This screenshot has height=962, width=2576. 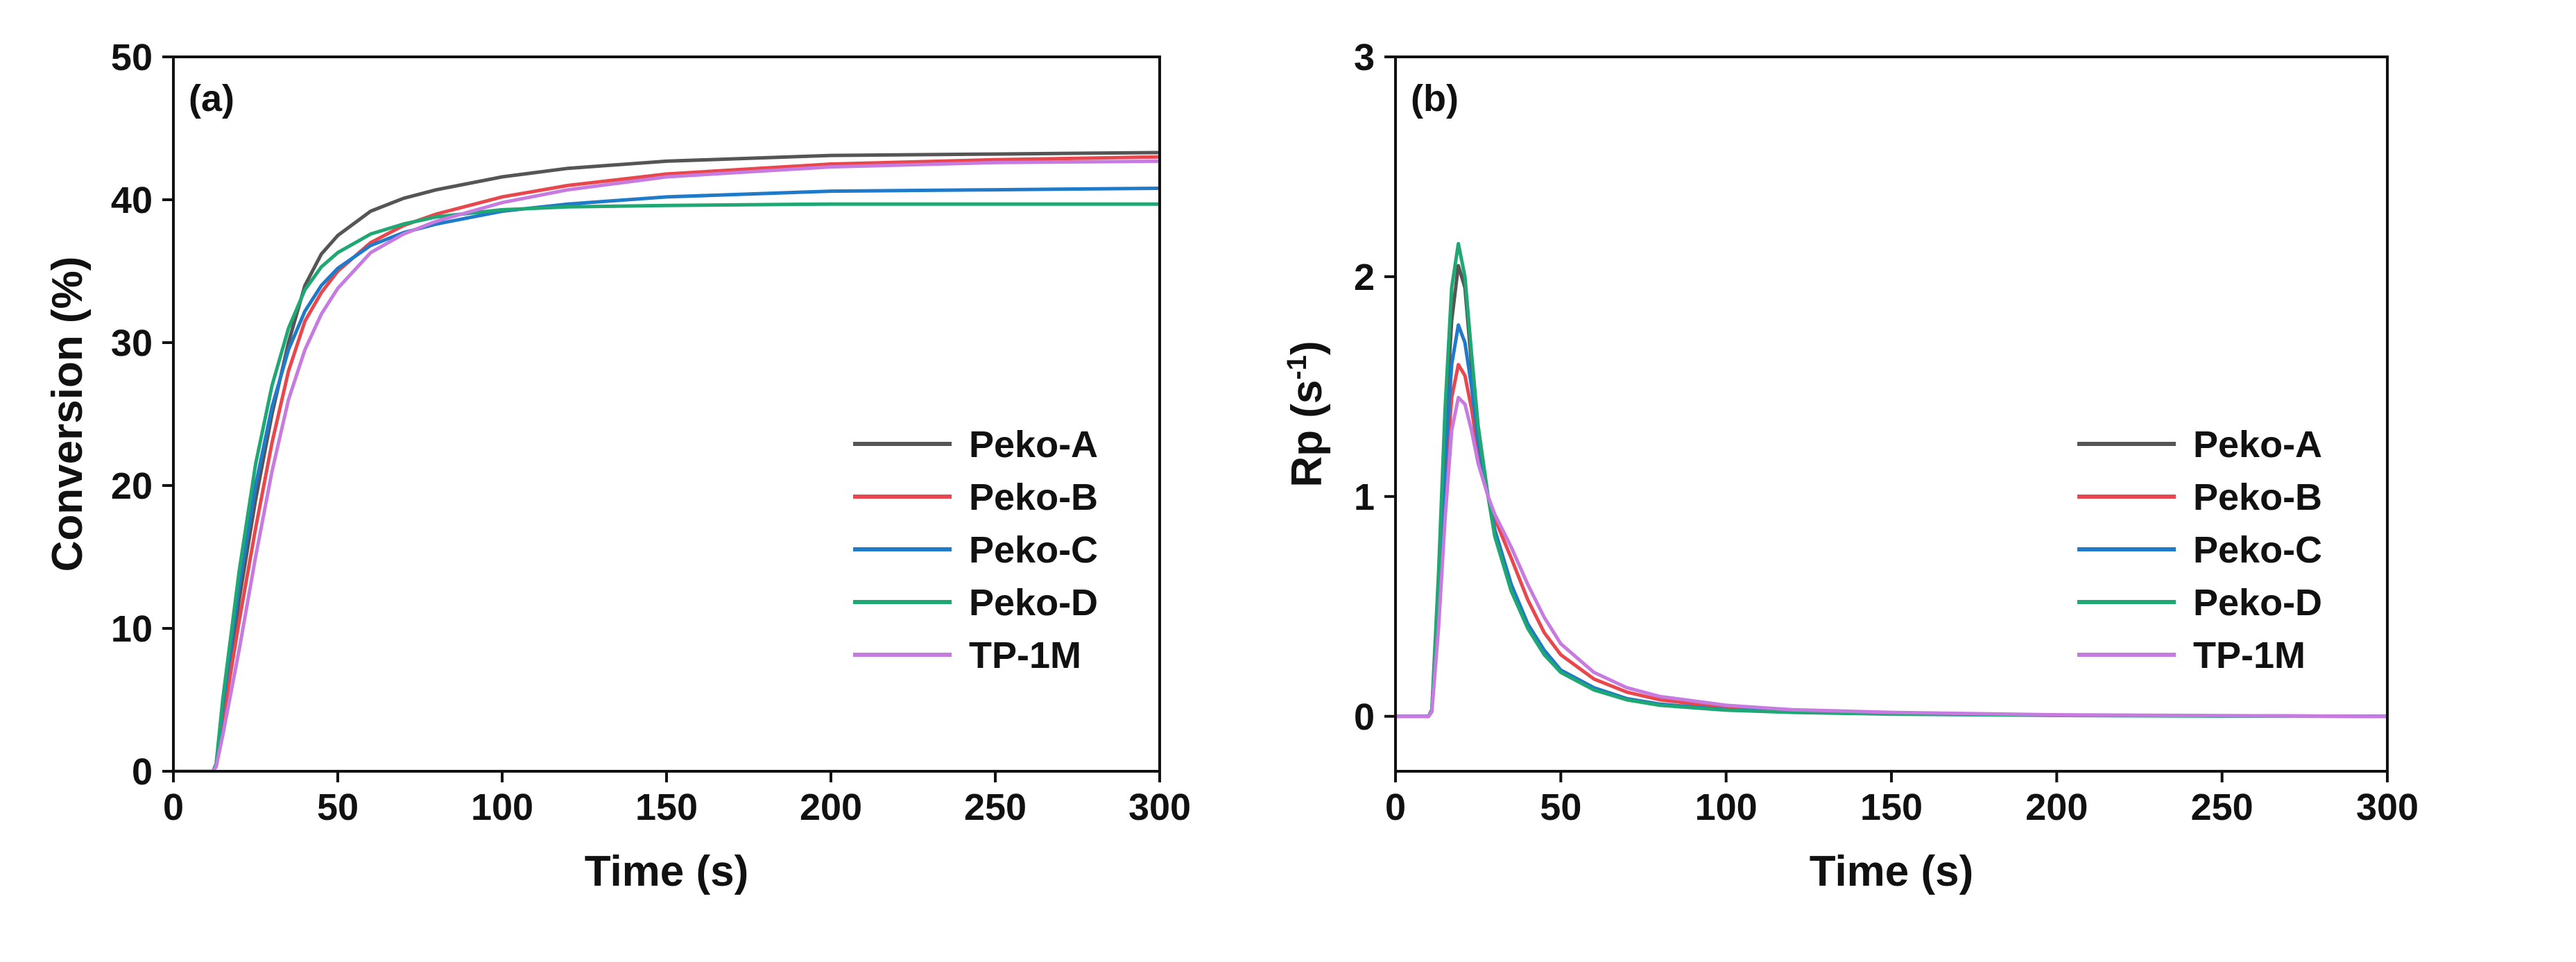 I want to click on y-tick-label: 20, so click(x=132, y=486).